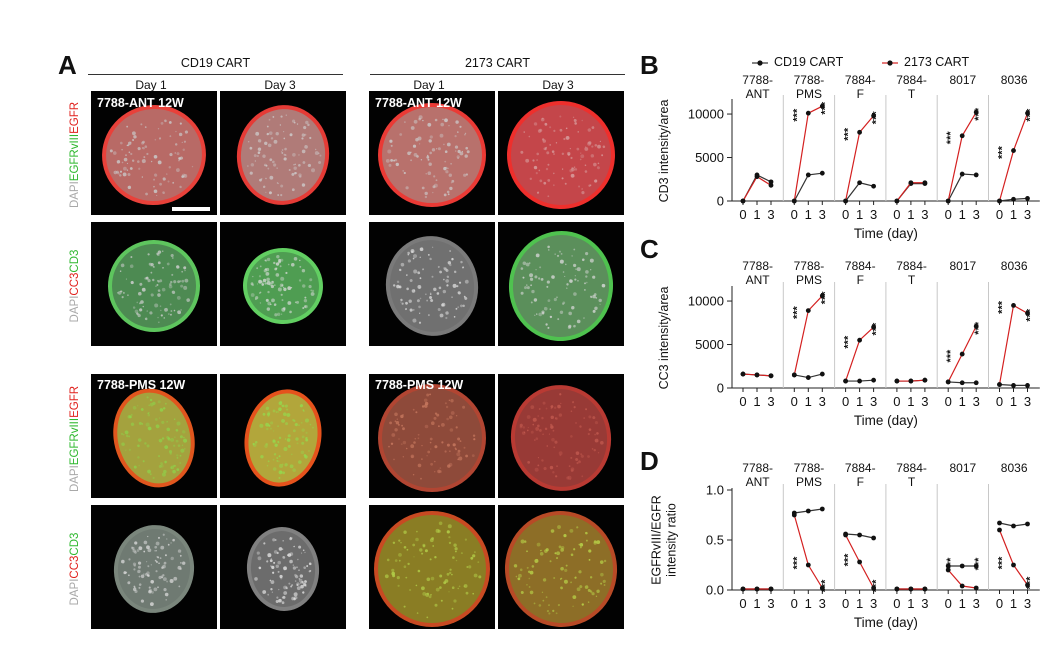  Describe the element at coordinates (910, 603) in the screenshot. I see `x-tick-label: 1` at that location.